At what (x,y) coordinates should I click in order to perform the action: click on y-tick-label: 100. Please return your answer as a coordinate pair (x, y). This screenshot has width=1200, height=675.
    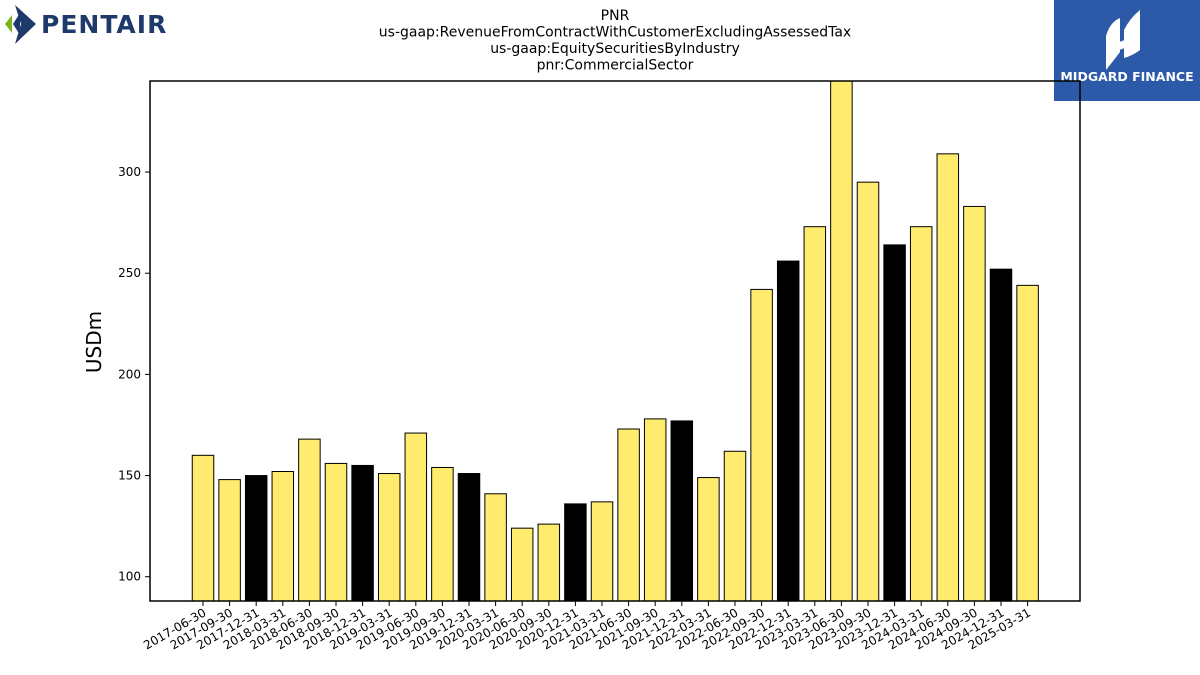
    Looking at the image, I should click on (129, 577).